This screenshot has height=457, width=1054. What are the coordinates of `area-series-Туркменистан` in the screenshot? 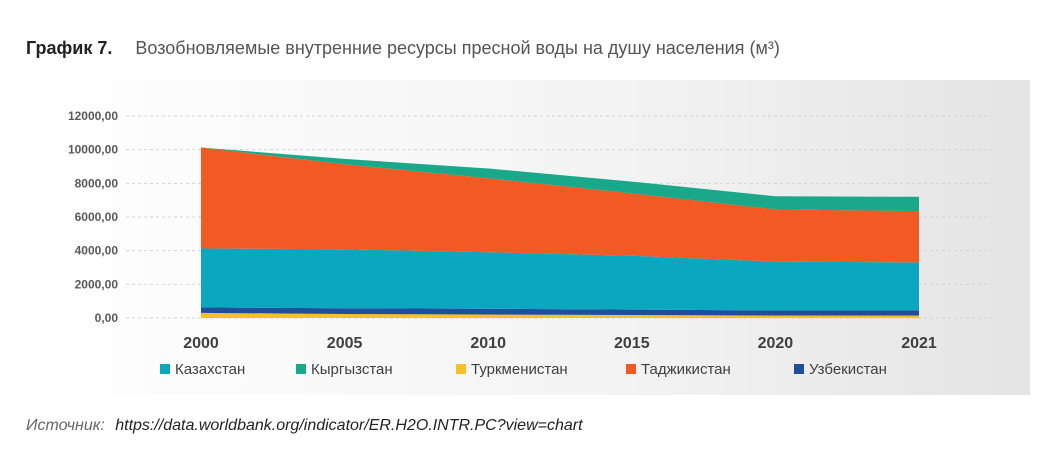 It's located at (560, 315).